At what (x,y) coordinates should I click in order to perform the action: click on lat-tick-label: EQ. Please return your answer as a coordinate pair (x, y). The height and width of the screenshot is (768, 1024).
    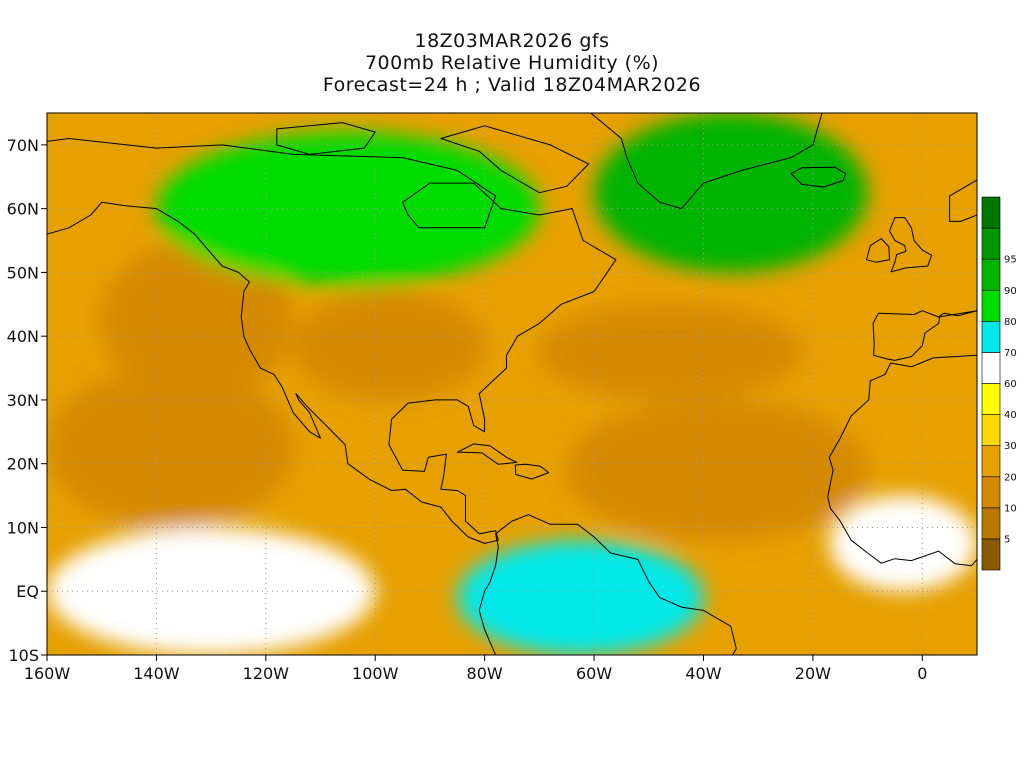
    Looking at the image, I should click on (27, 591).